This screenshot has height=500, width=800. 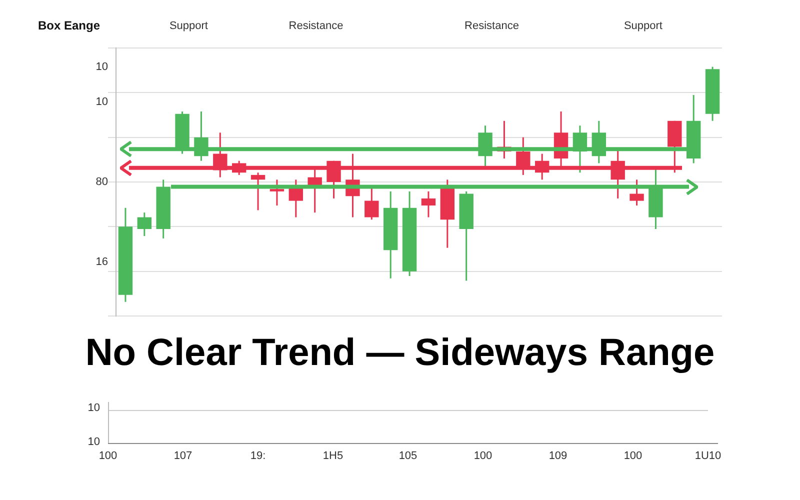 What do you see at coordinates (183, 456) in the screenshot?
I see `text: 107` at bounding box center [183, 456].